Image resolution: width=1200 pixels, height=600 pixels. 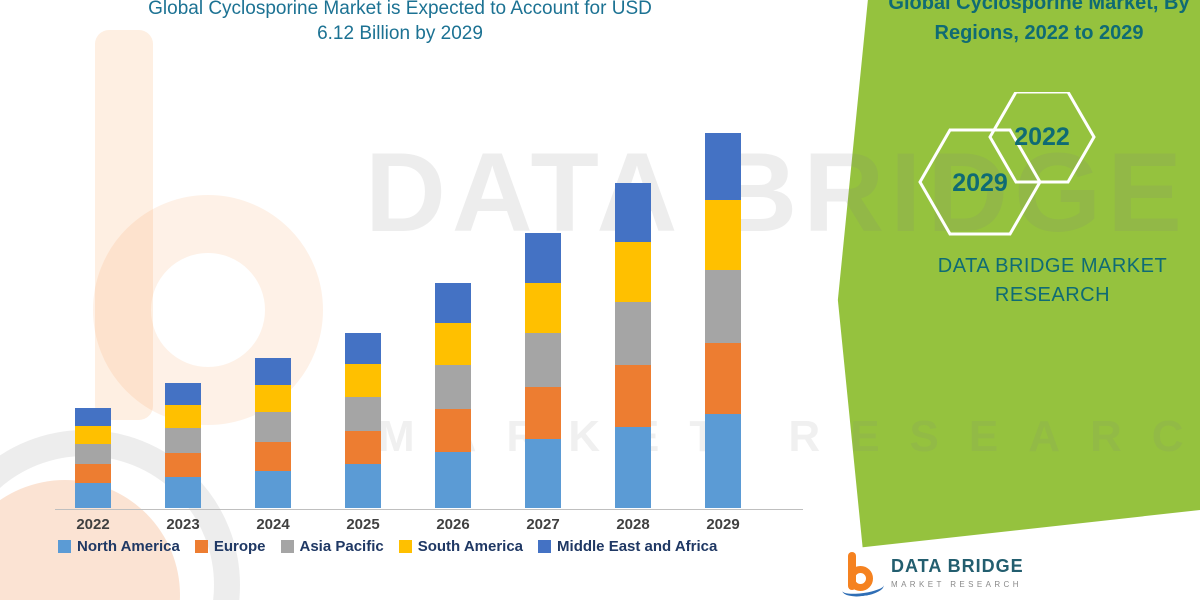 What do you see at coordinates (543, 524) in the screenshot?
I see `x-axis-label: 2027` at bounding box center [543, 524].